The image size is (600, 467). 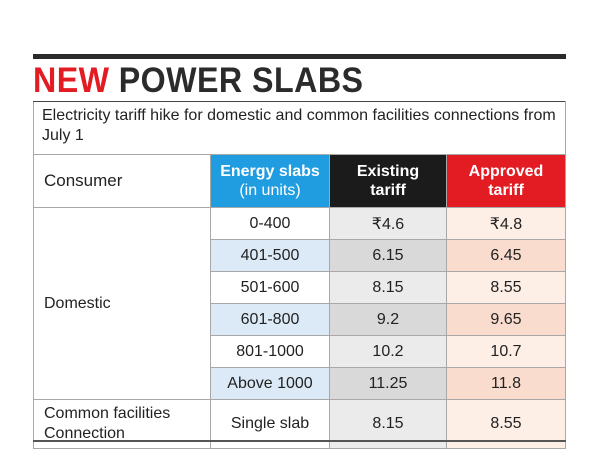 What do you see at coordinates (71, 80) in the screenshot?
I see `headline-word-new: NEW` at bounding box center [71, 80].